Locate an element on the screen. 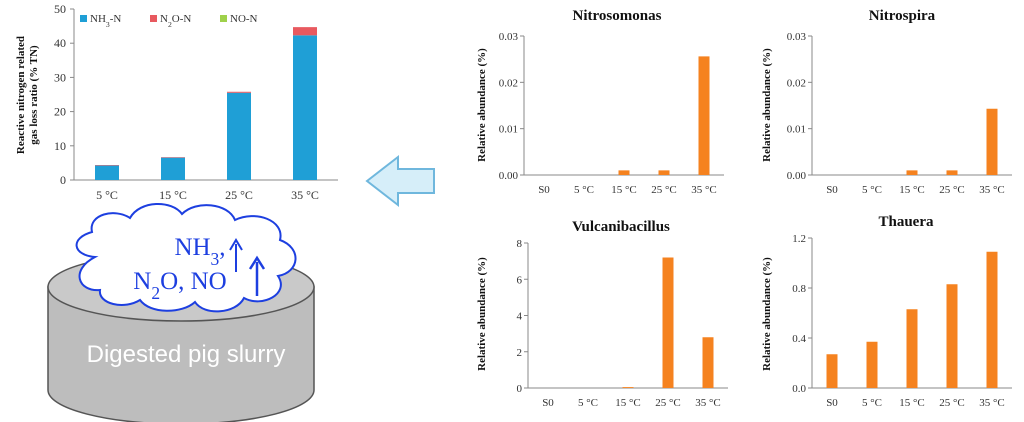 The image size is (1024, 422). panel-title: Thauera is located at coordinates (906, 222).